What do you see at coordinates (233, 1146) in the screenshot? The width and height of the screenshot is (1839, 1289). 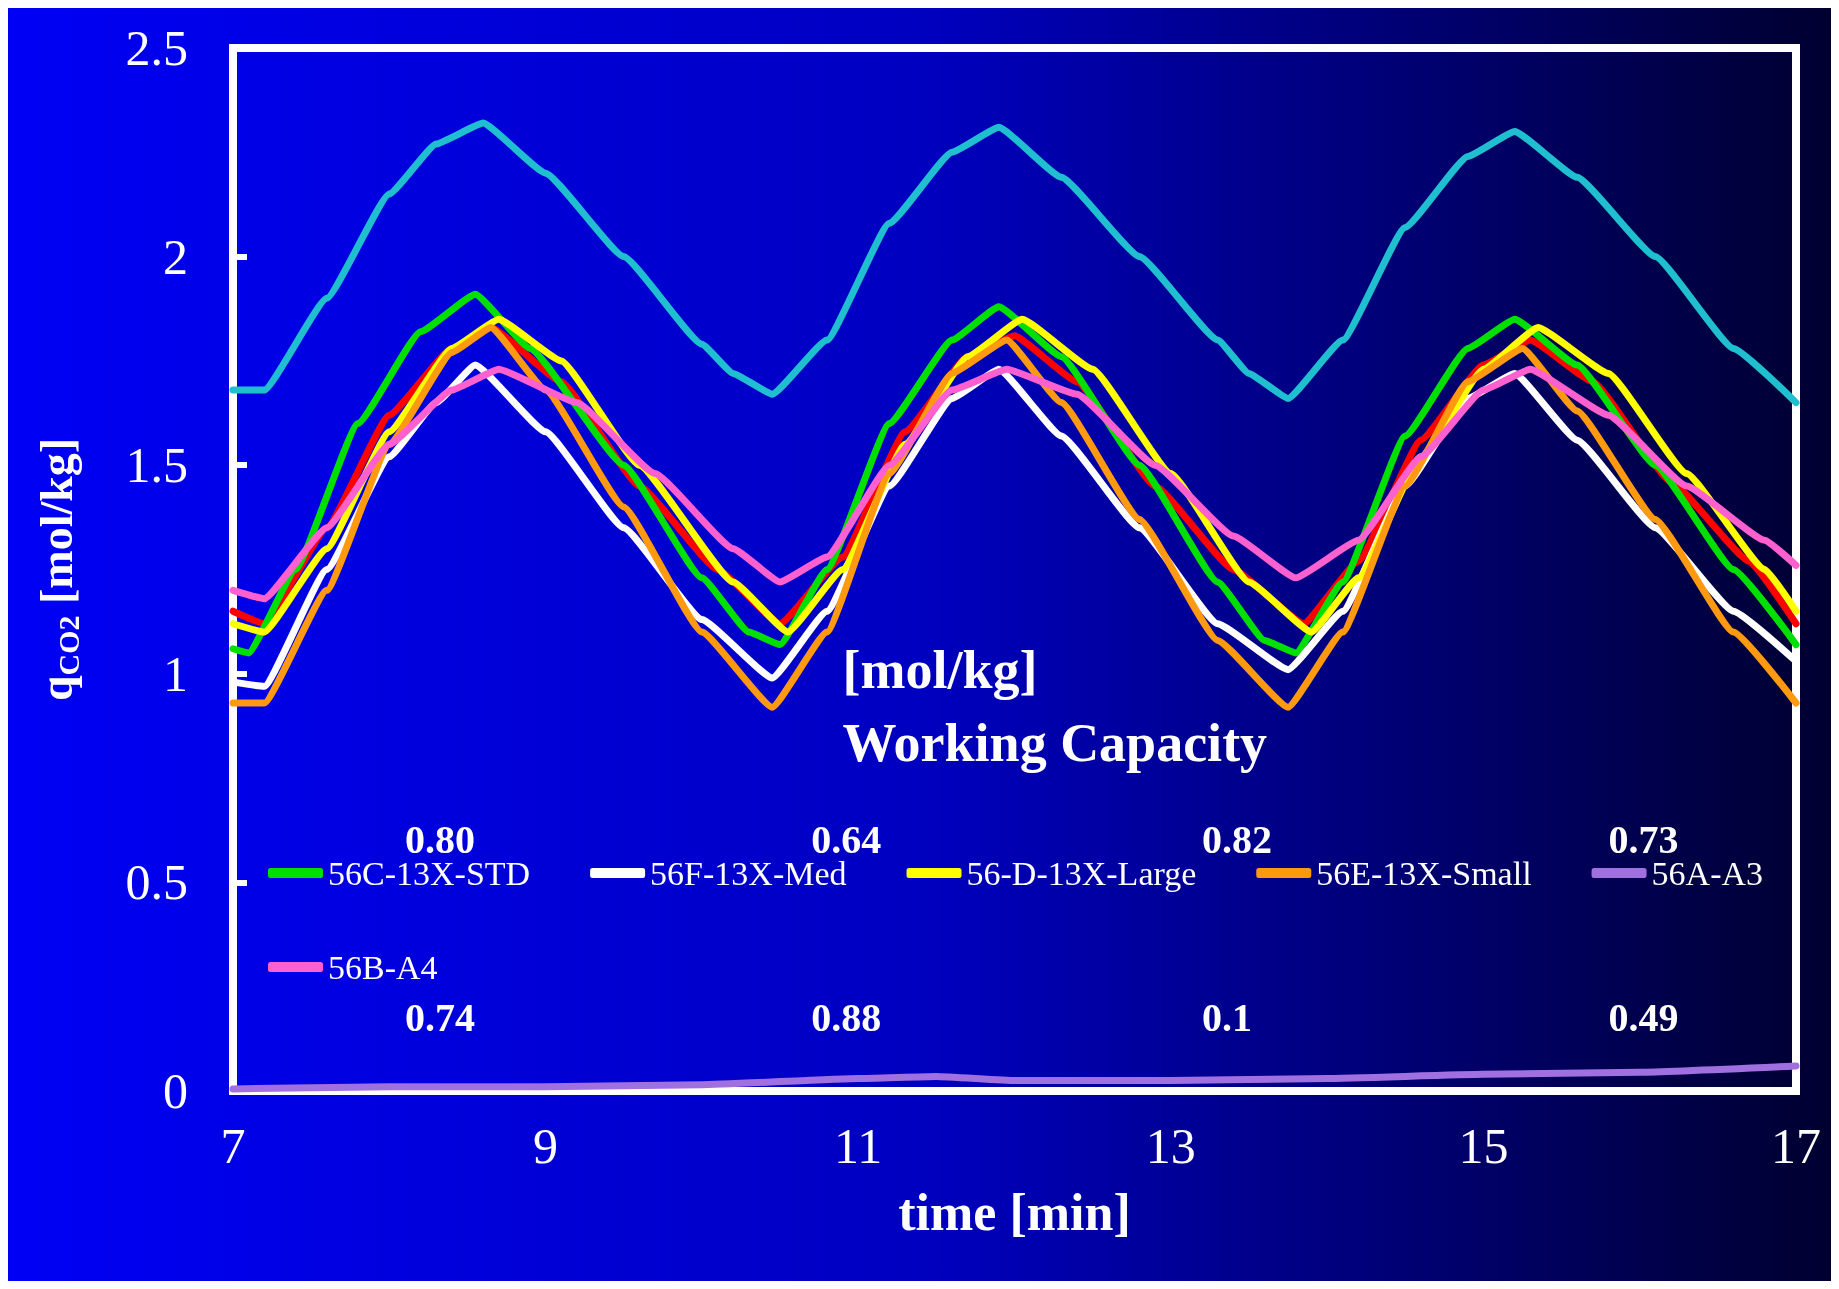 I see `x-tick-label: 7` at bounding box center [233, 1146].